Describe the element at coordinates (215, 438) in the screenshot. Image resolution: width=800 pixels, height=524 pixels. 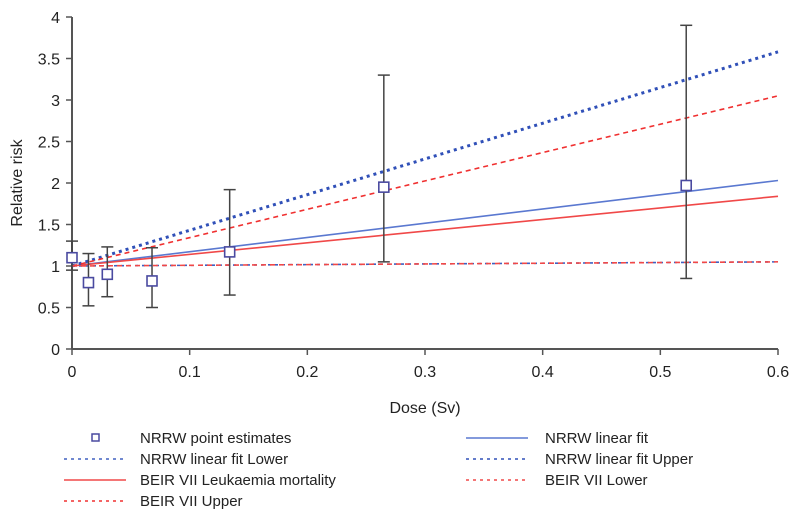
I see `legend-label: NRRW point estimates` at that location.